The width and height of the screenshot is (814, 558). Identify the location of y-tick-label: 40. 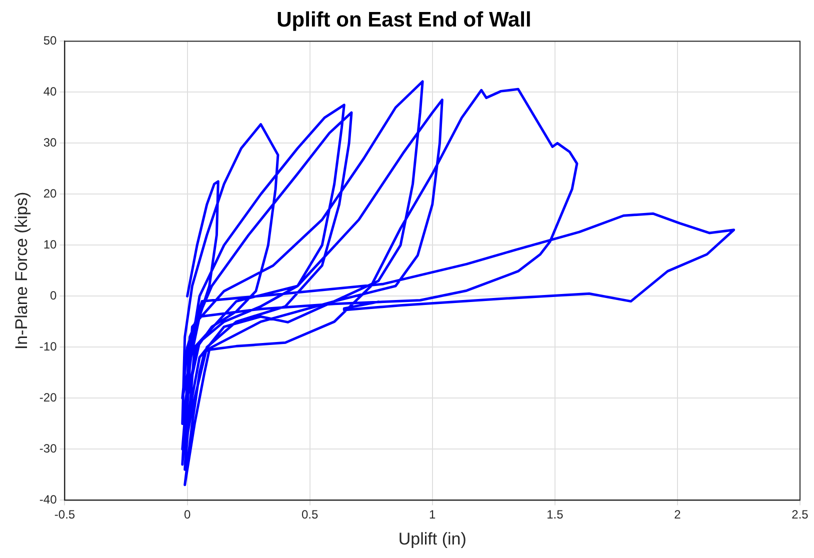
(50, 91).